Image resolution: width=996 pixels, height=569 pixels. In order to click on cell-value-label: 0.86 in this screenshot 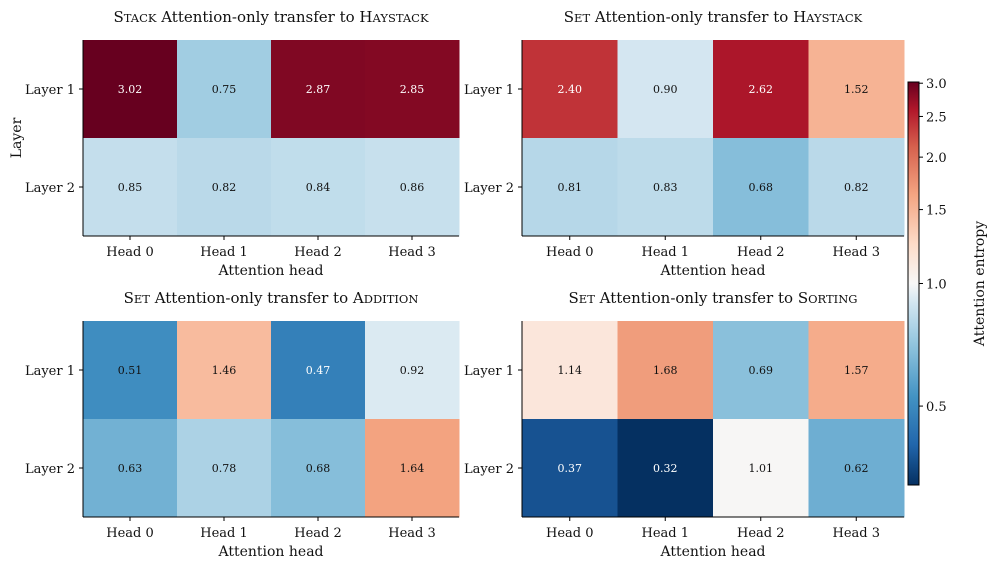, I will do `click(412, 187)`.